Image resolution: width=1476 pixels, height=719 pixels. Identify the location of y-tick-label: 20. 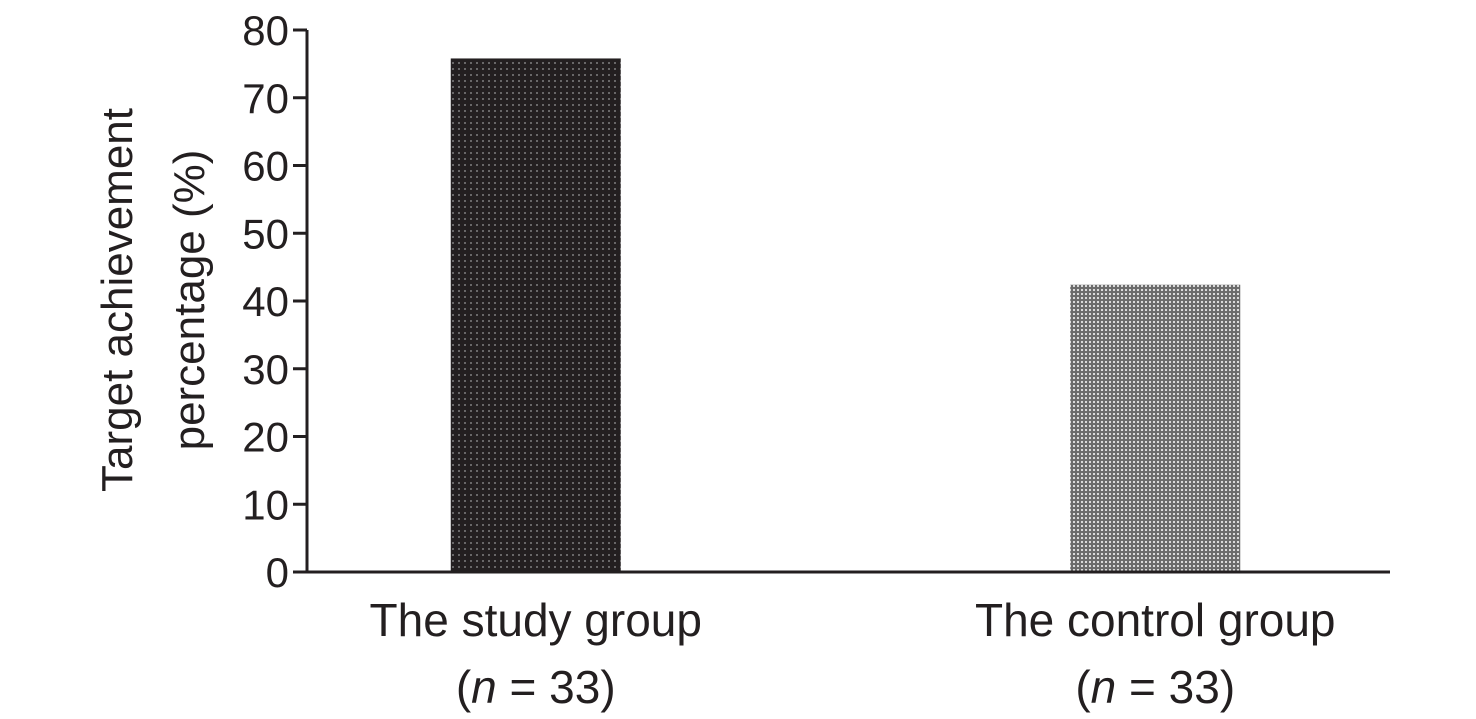
(265, 437).